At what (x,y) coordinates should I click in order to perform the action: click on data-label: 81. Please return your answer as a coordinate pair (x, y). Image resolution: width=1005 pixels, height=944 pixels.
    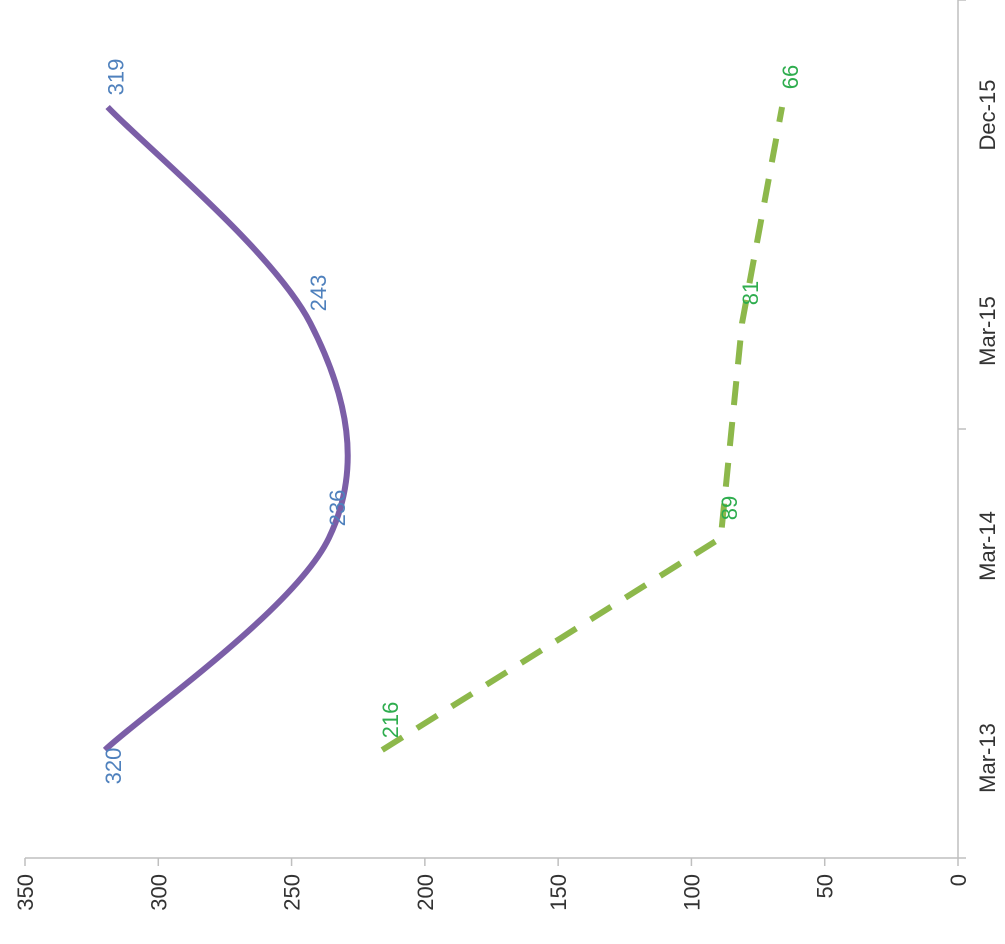
    Looking at the image, I should click on (750, 293).